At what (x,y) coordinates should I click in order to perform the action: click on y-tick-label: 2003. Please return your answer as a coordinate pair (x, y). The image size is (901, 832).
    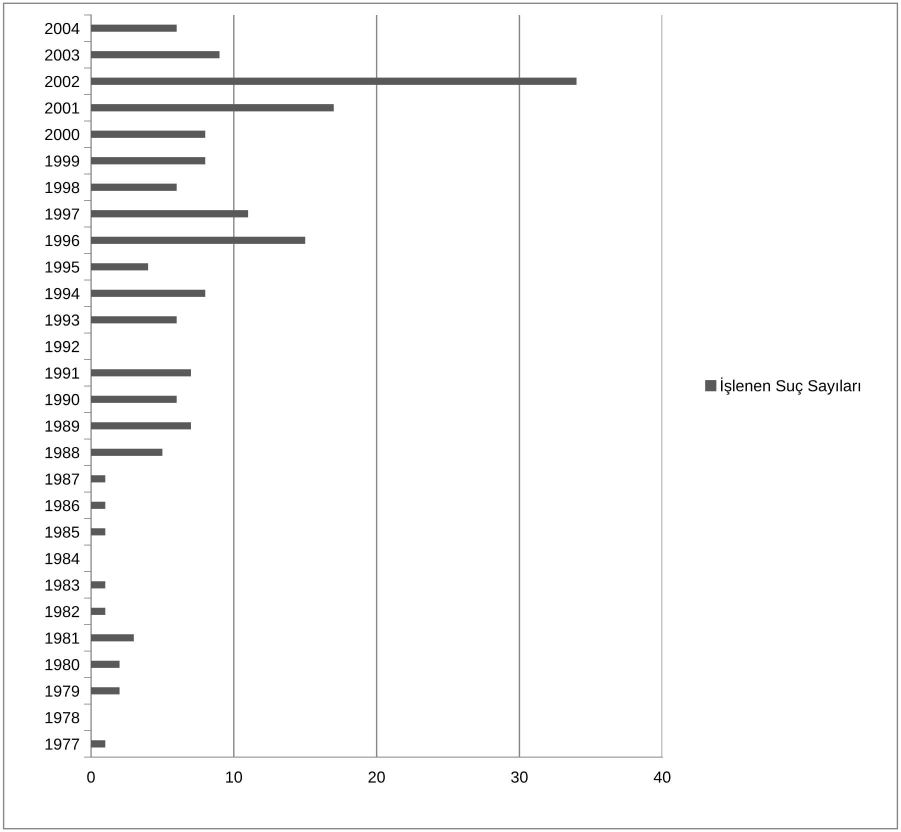
    Looking at the image, I should click on (62, 55).